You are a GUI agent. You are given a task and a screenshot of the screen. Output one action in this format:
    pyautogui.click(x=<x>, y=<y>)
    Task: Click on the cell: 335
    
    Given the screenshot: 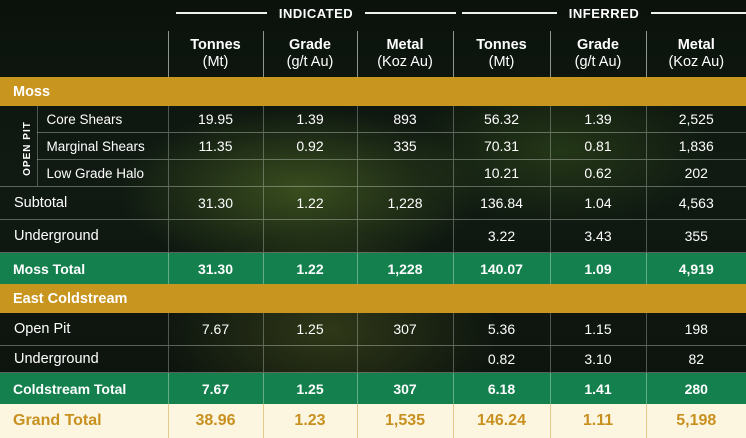 What is the action you would take?
    pyautogui.click(x=404, y=146)
    